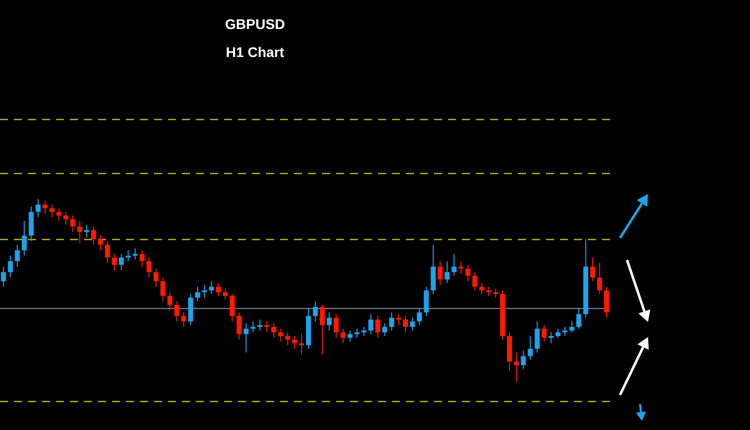  I want to click on chart-title: GBPUSD, so click(255, 24).